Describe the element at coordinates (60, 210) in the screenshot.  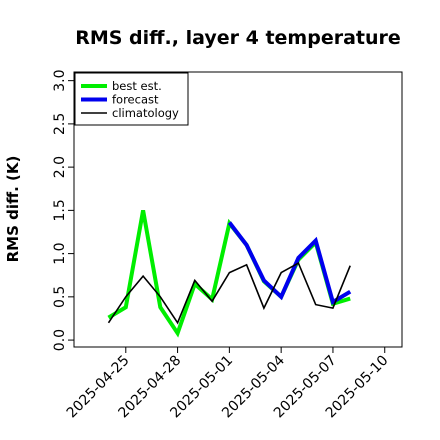
I see `y-tick-label: 1.5` at that location.